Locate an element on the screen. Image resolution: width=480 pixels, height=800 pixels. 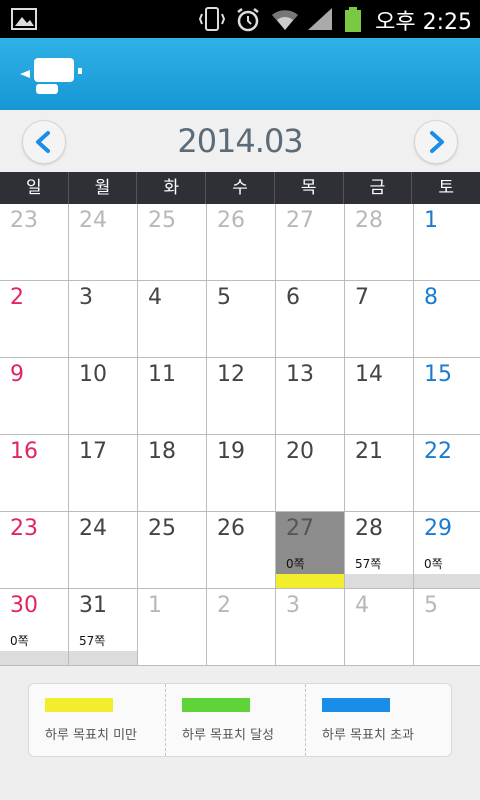
month-navigation: 2014.03 is located at coordinates (240, 141).